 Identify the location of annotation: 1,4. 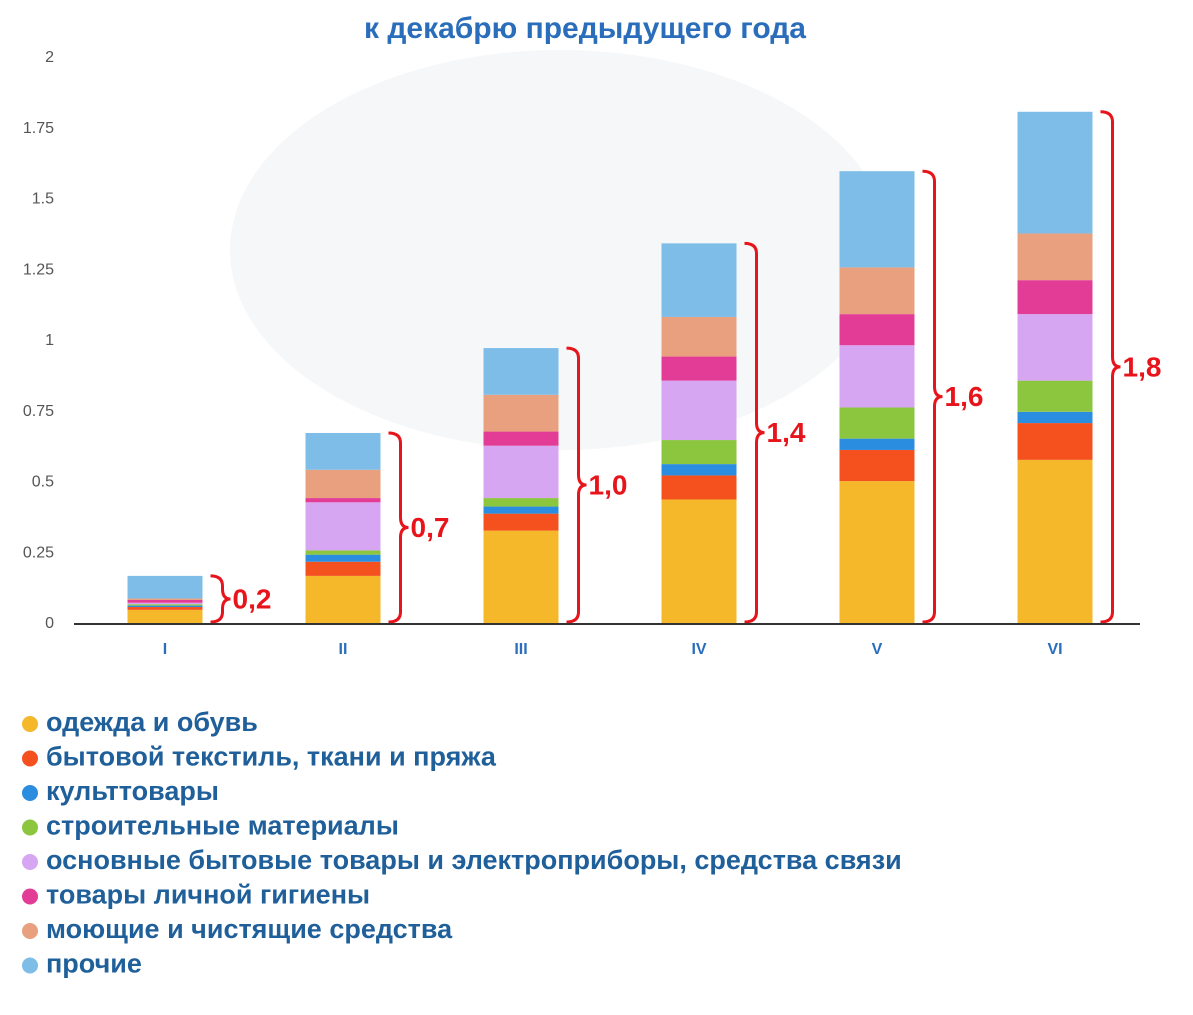
(786, 432).